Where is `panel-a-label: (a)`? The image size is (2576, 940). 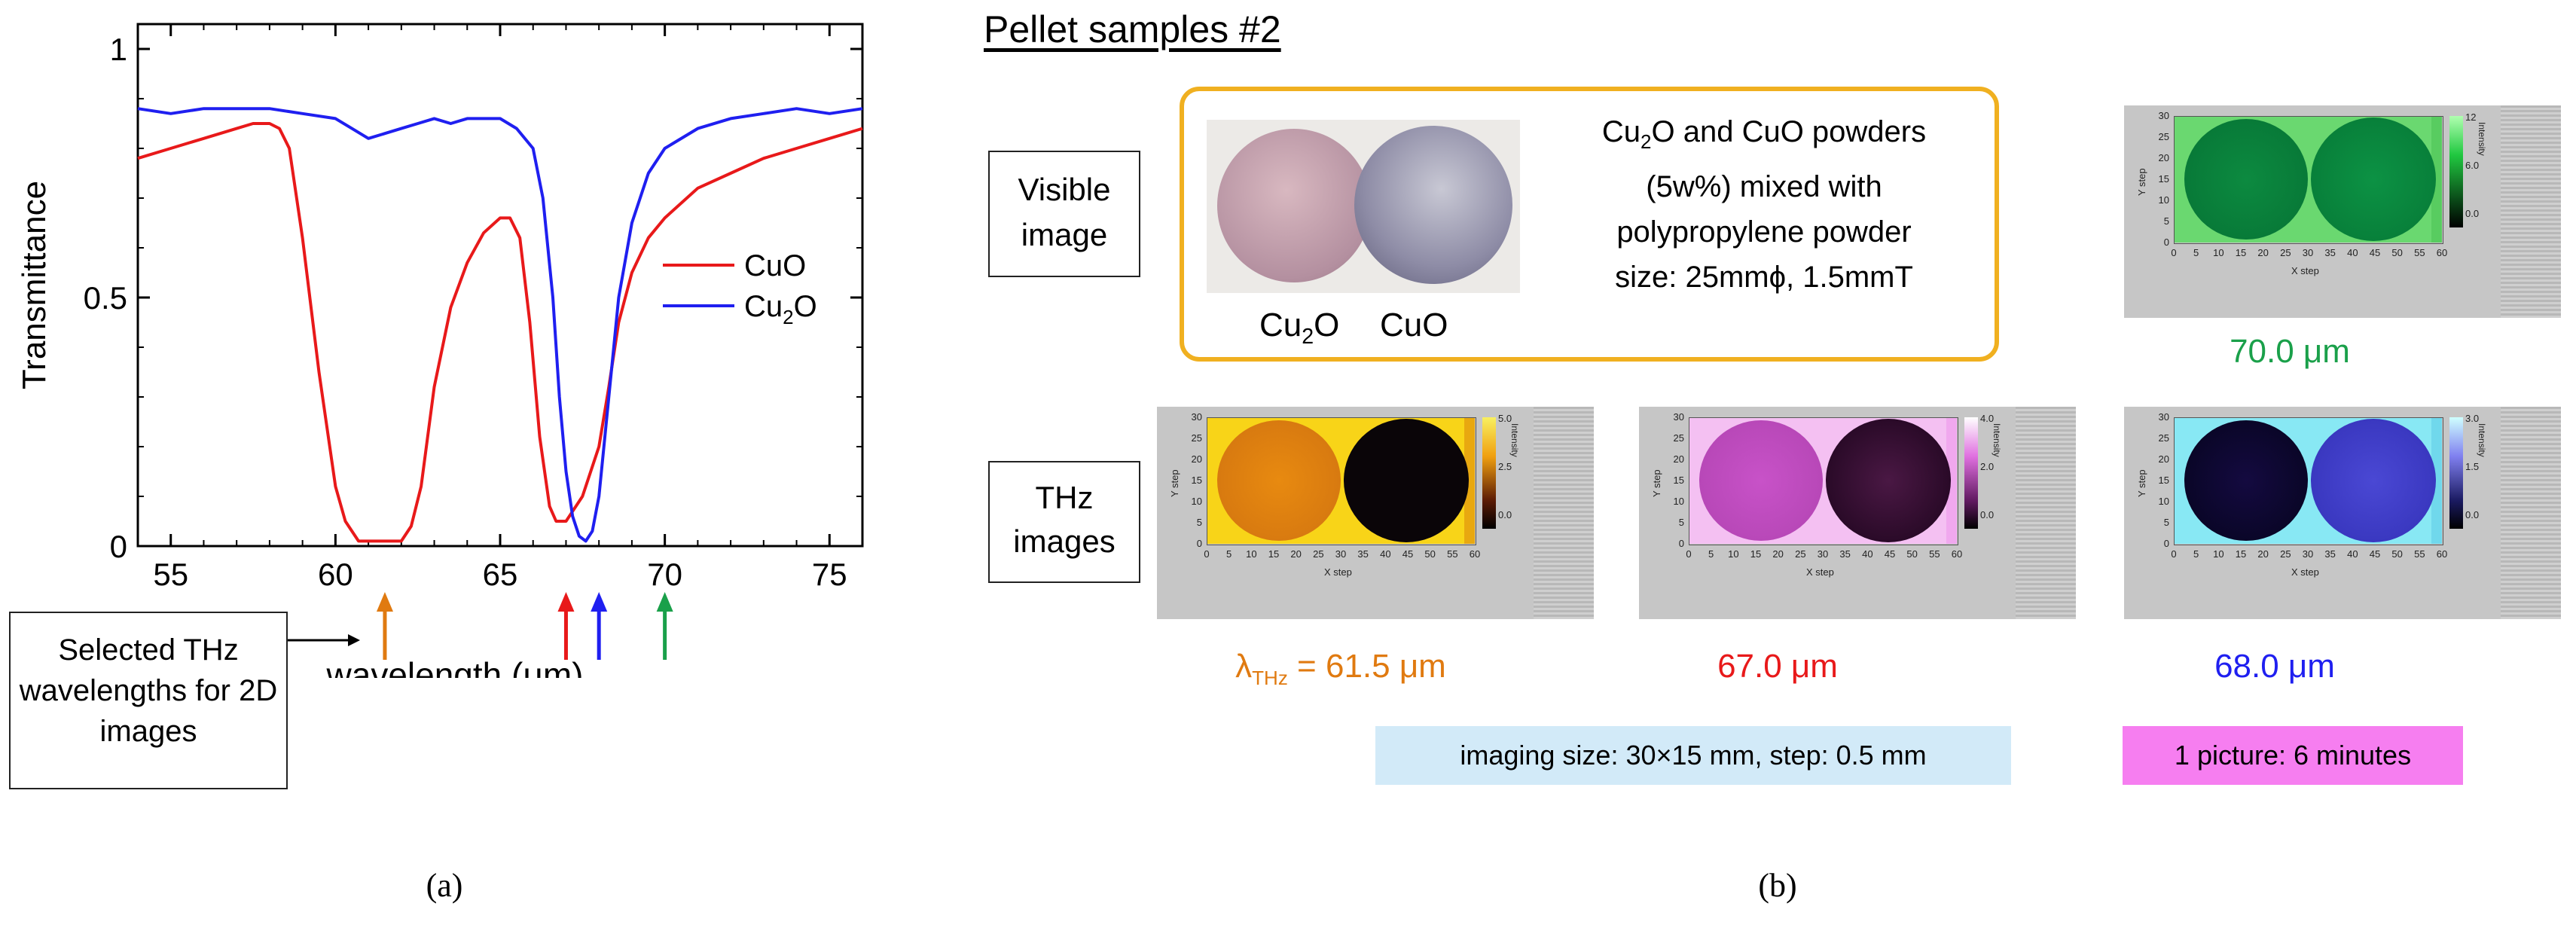 panel-a-label: (a) is located at coordinates (444, 885).